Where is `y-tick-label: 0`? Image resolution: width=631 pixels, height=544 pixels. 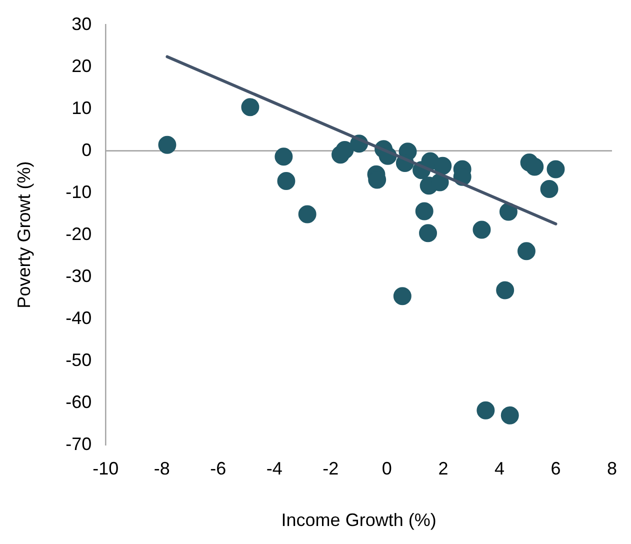 y-tick-label: 0 is located at coordinates (87, 150).